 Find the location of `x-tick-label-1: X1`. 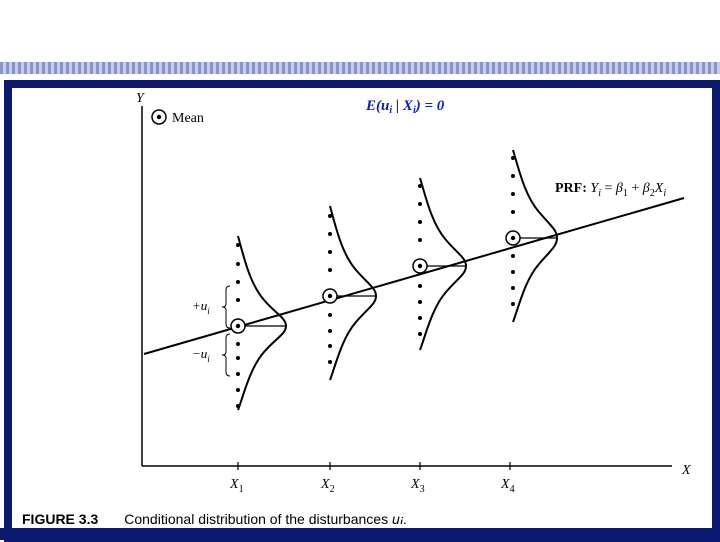

x-tick-label-1: X1 is located at coordinates (236, 486).